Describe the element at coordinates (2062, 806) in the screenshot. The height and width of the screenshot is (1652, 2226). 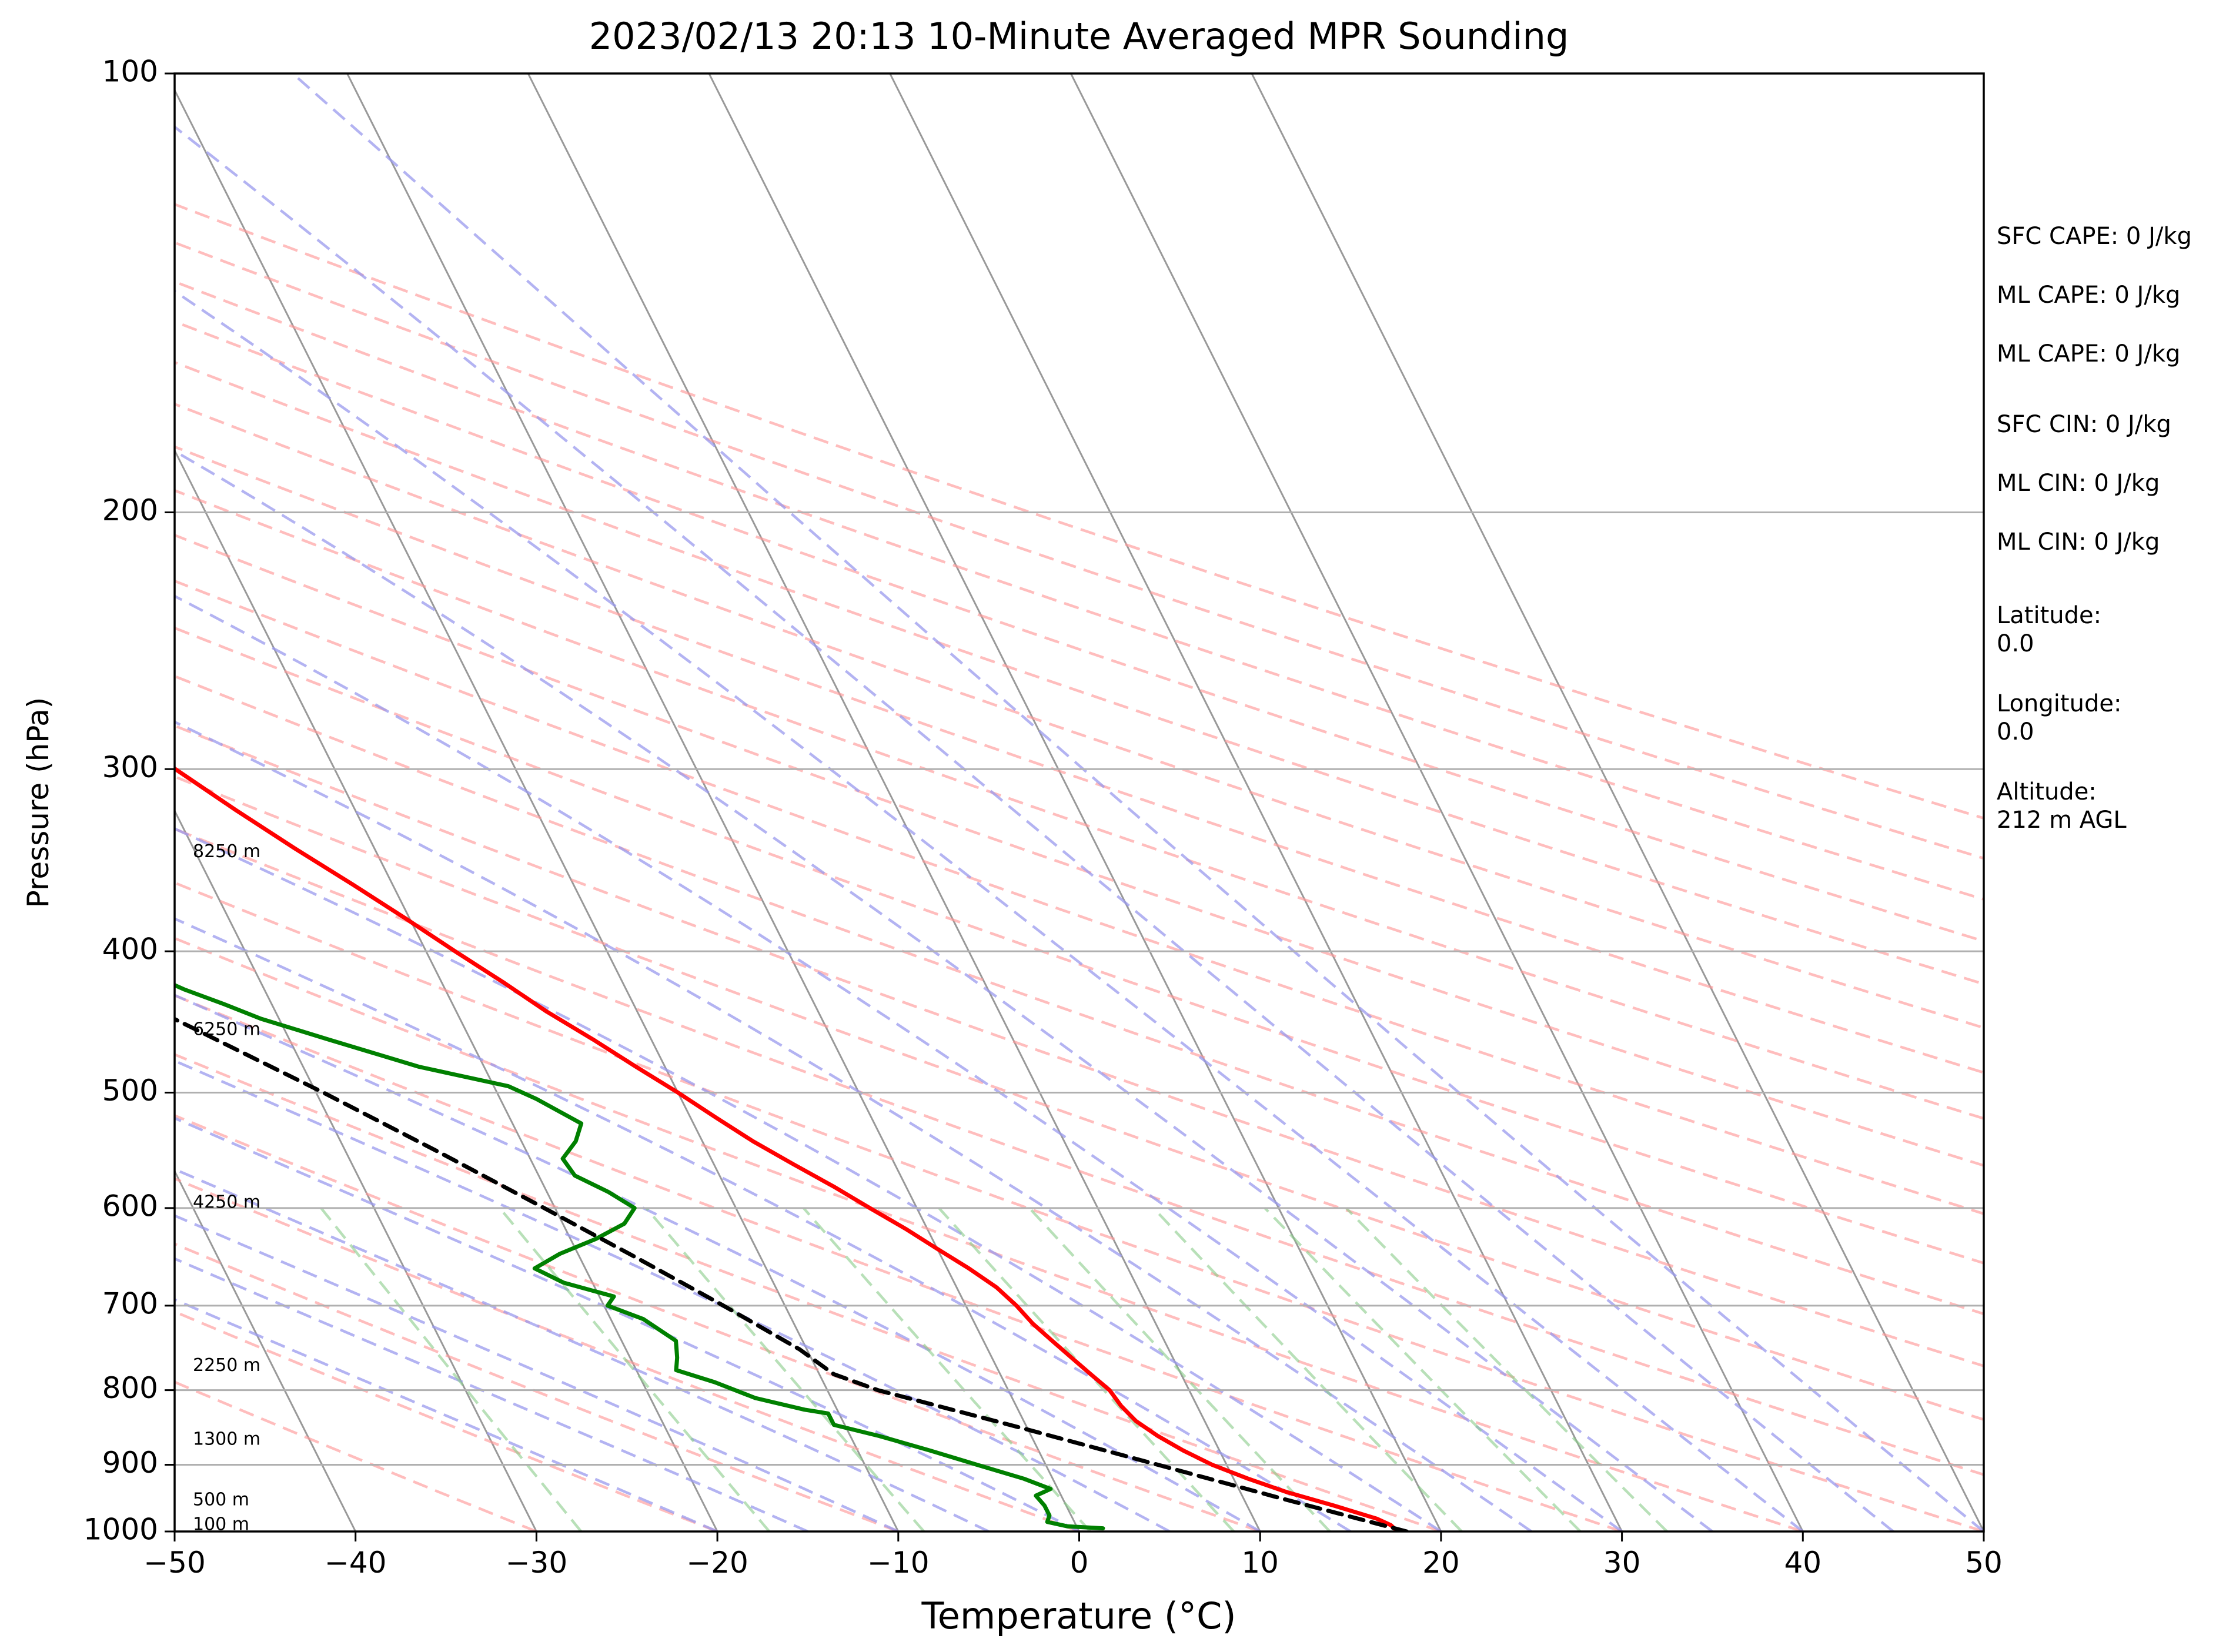
I see `altitude-text: Altitude: 212 m AGL` at that location.